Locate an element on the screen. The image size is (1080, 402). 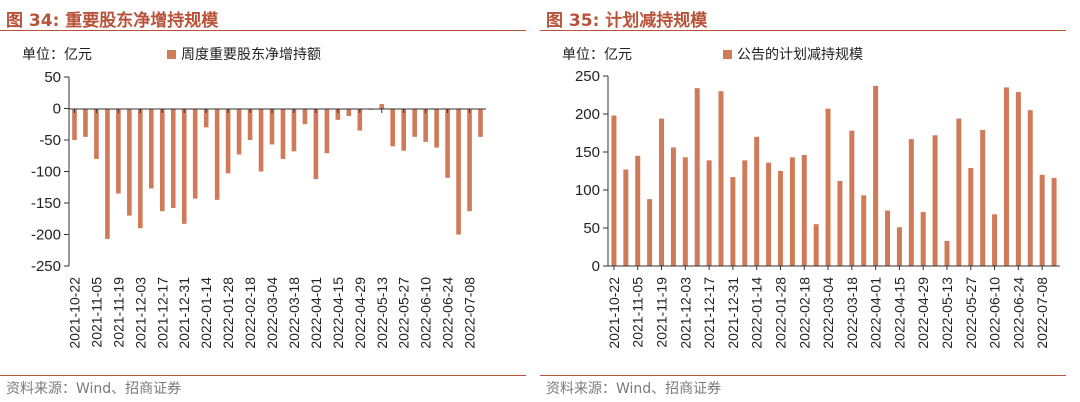
y-tick-label: -250 is located at coordinates (46, 266).